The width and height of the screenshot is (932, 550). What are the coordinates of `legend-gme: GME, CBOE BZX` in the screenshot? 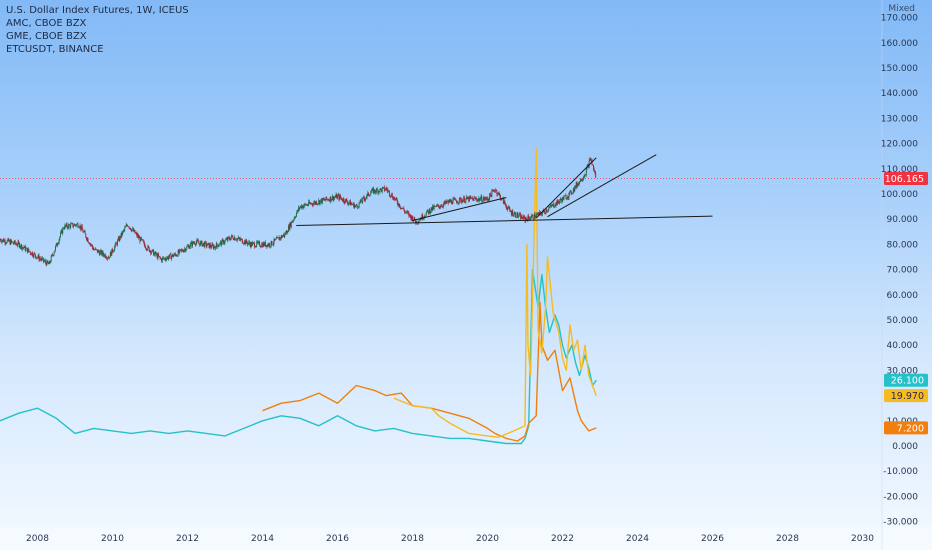 It's located at (46, 36).